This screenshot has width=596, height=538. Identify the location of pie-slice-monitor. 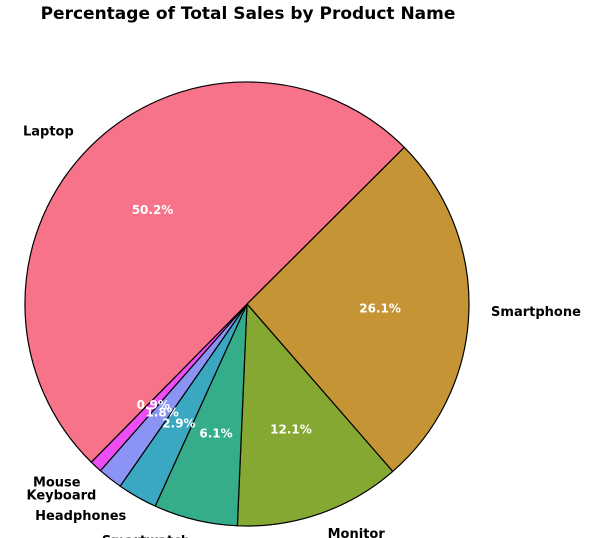
(315, 415).